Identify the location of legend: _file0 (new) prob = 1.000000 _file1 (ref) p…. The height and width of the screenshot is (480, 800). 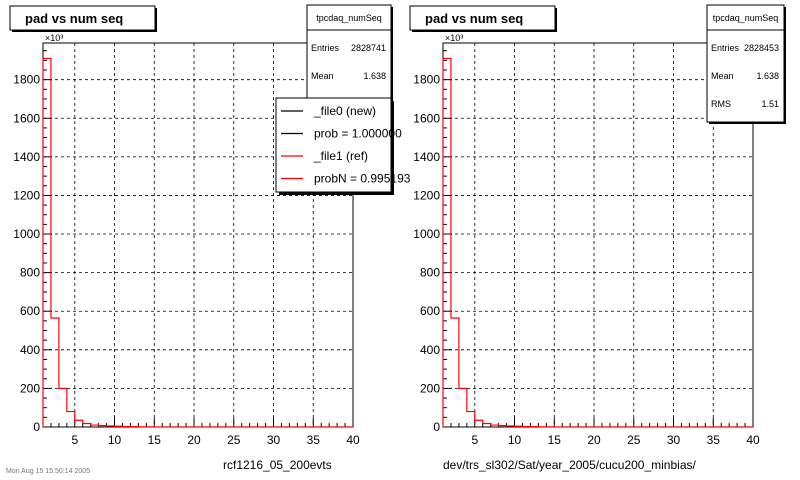
(343, 146).